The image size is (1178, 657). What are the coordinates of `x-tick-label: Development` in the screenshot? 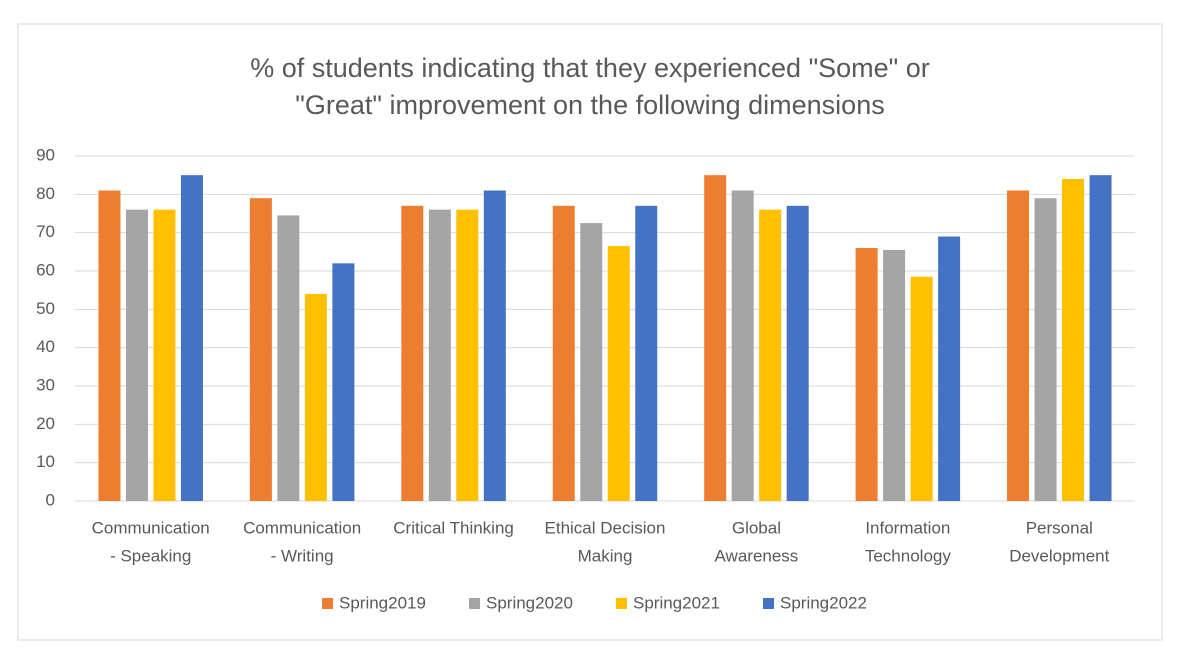 It's located at (1059, 555).